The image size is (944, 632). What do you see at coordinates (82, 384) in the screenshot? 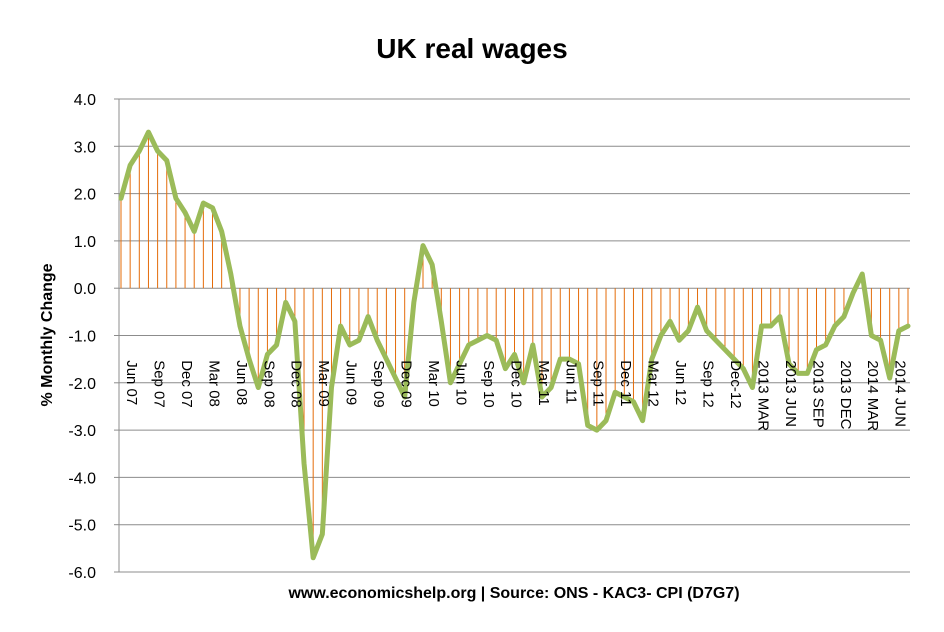
I see `y-tick-label: -2.0` at bounding box center [82, 384].